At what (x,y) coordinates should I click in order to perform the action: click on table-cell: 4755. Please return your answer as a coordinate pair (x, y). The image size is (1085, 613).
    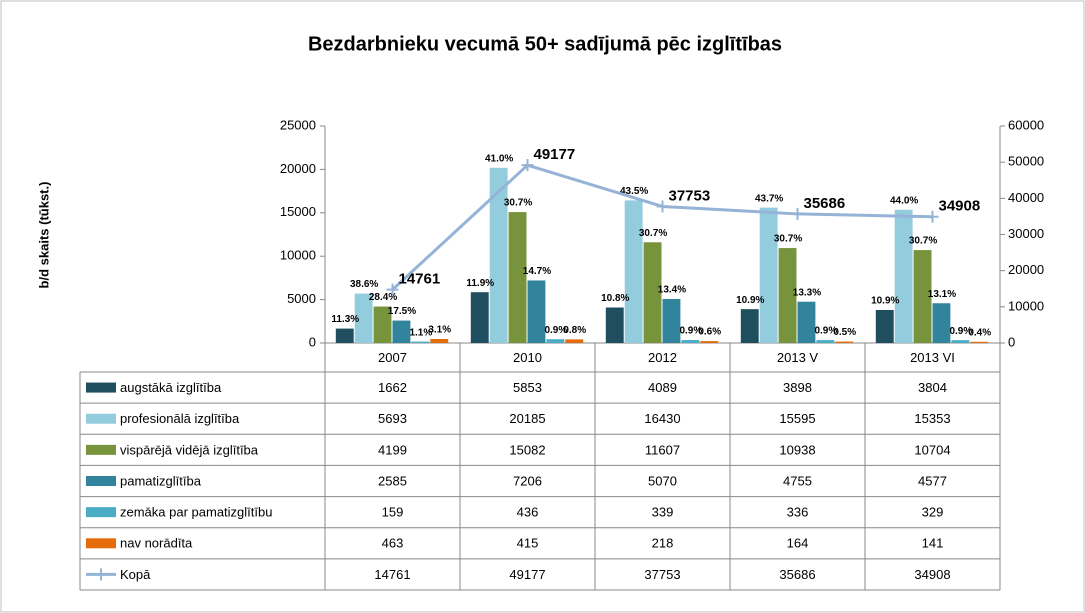
    Looking at the image, I should click on (797, 480).